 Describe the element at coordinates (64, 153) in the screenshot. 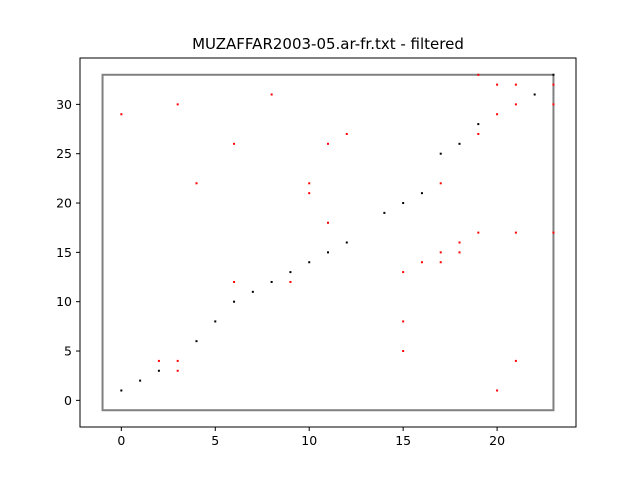

I see `y-tick-label: 25` at that location.